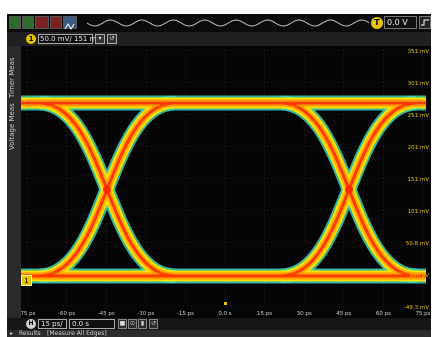 This screenshot has width=438, height=337. Describe the element at coordinates (419, 116) in the screenshot. I see `y-tick-label: 251 mV` at that location.